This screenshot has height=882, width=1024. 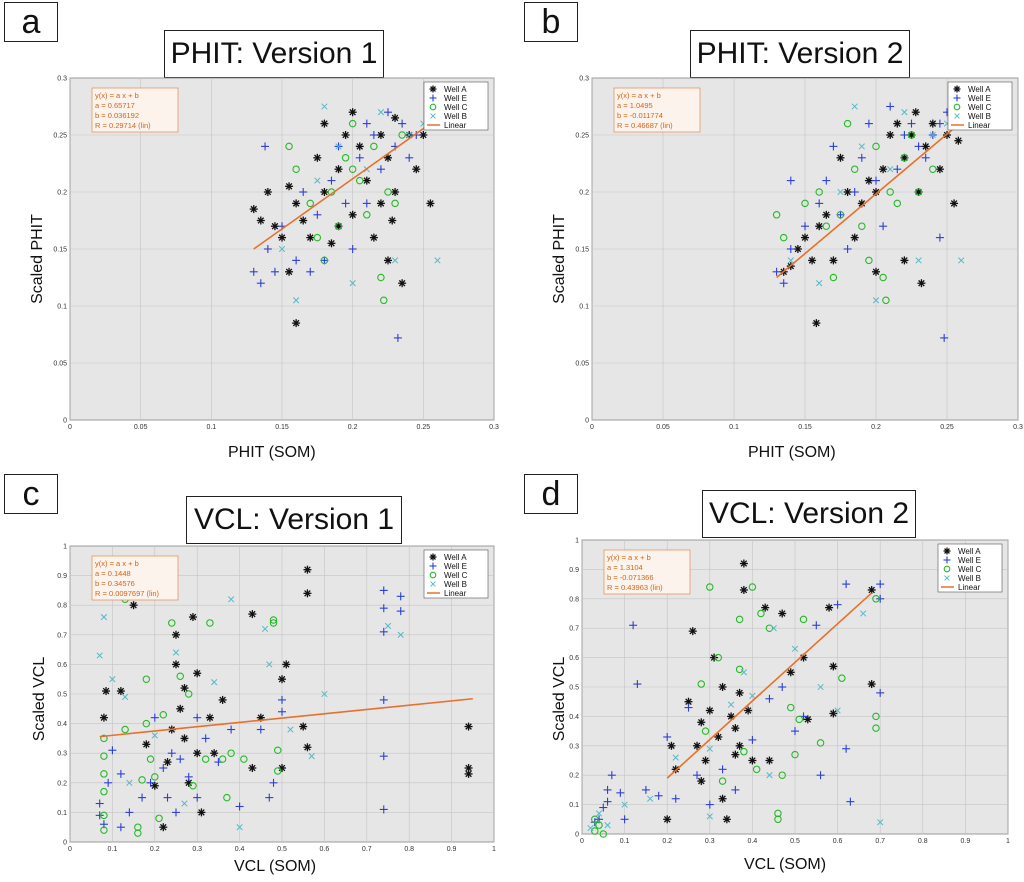 I want to click on fit-equation-line: R = 0.29714 (lin), so click(x=123, y=125).